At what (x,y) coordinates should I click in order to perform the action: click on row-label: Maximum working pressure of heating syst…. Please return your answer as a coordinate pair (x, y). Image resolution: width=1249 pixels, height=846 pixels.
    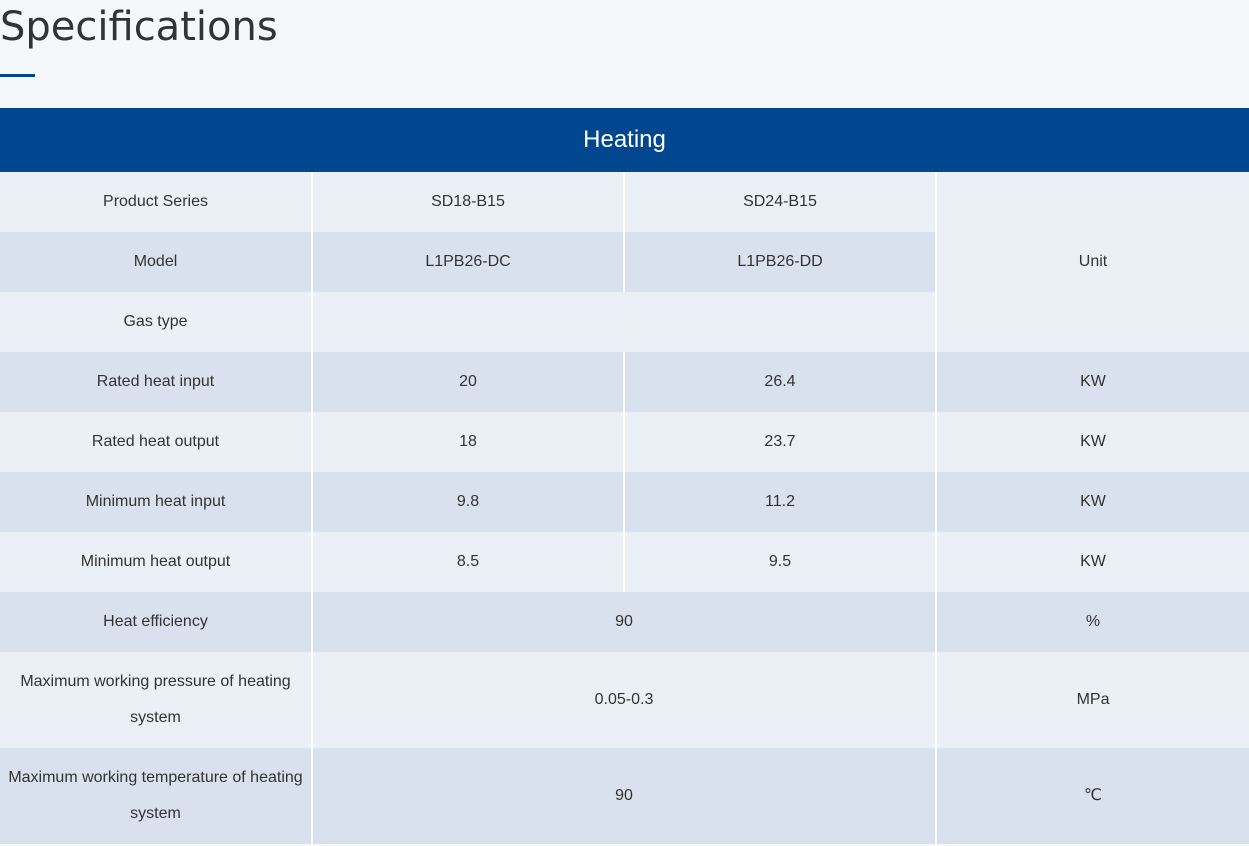
    Looking at the image, I should click on (156, 700).